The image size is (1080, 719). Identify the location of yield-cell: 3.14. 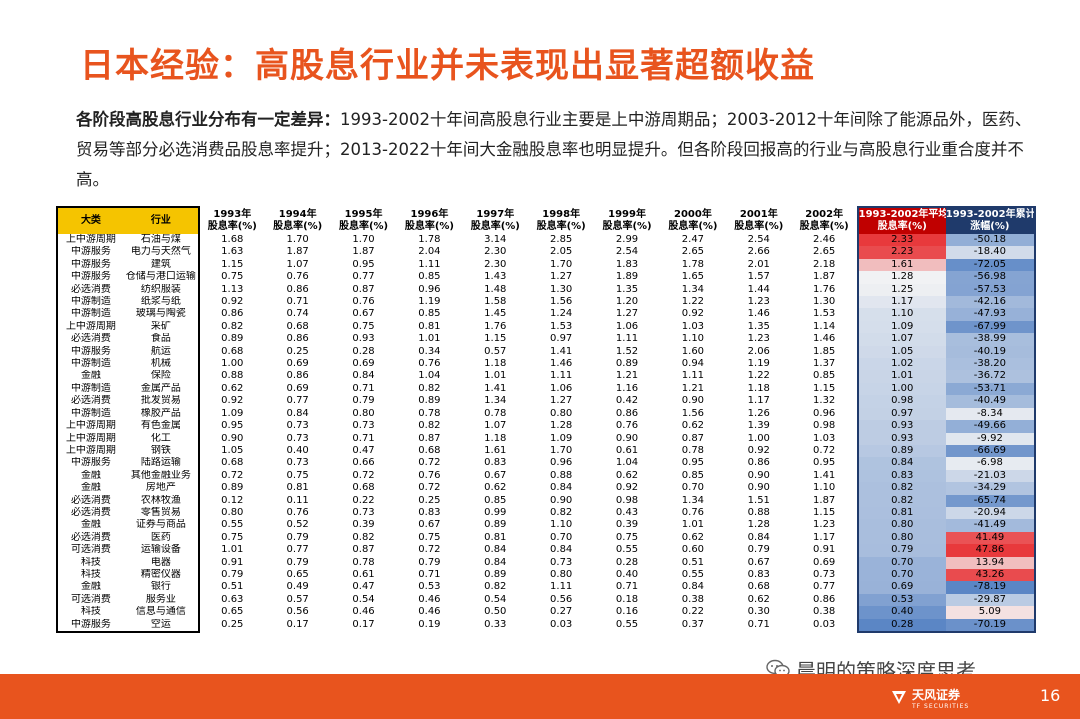
(495, 239).